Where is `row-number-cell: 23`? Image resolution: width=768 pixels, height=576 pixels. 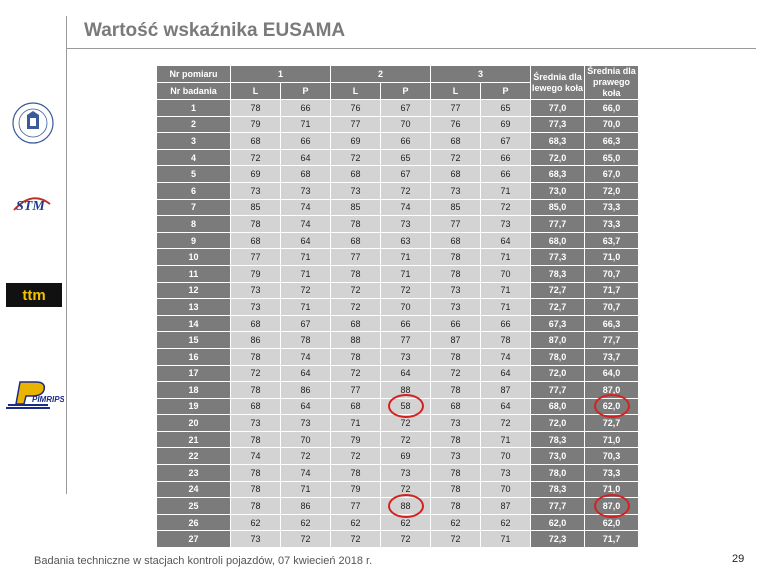 row-number-cell: 23 is located at coordinates (193, 473).